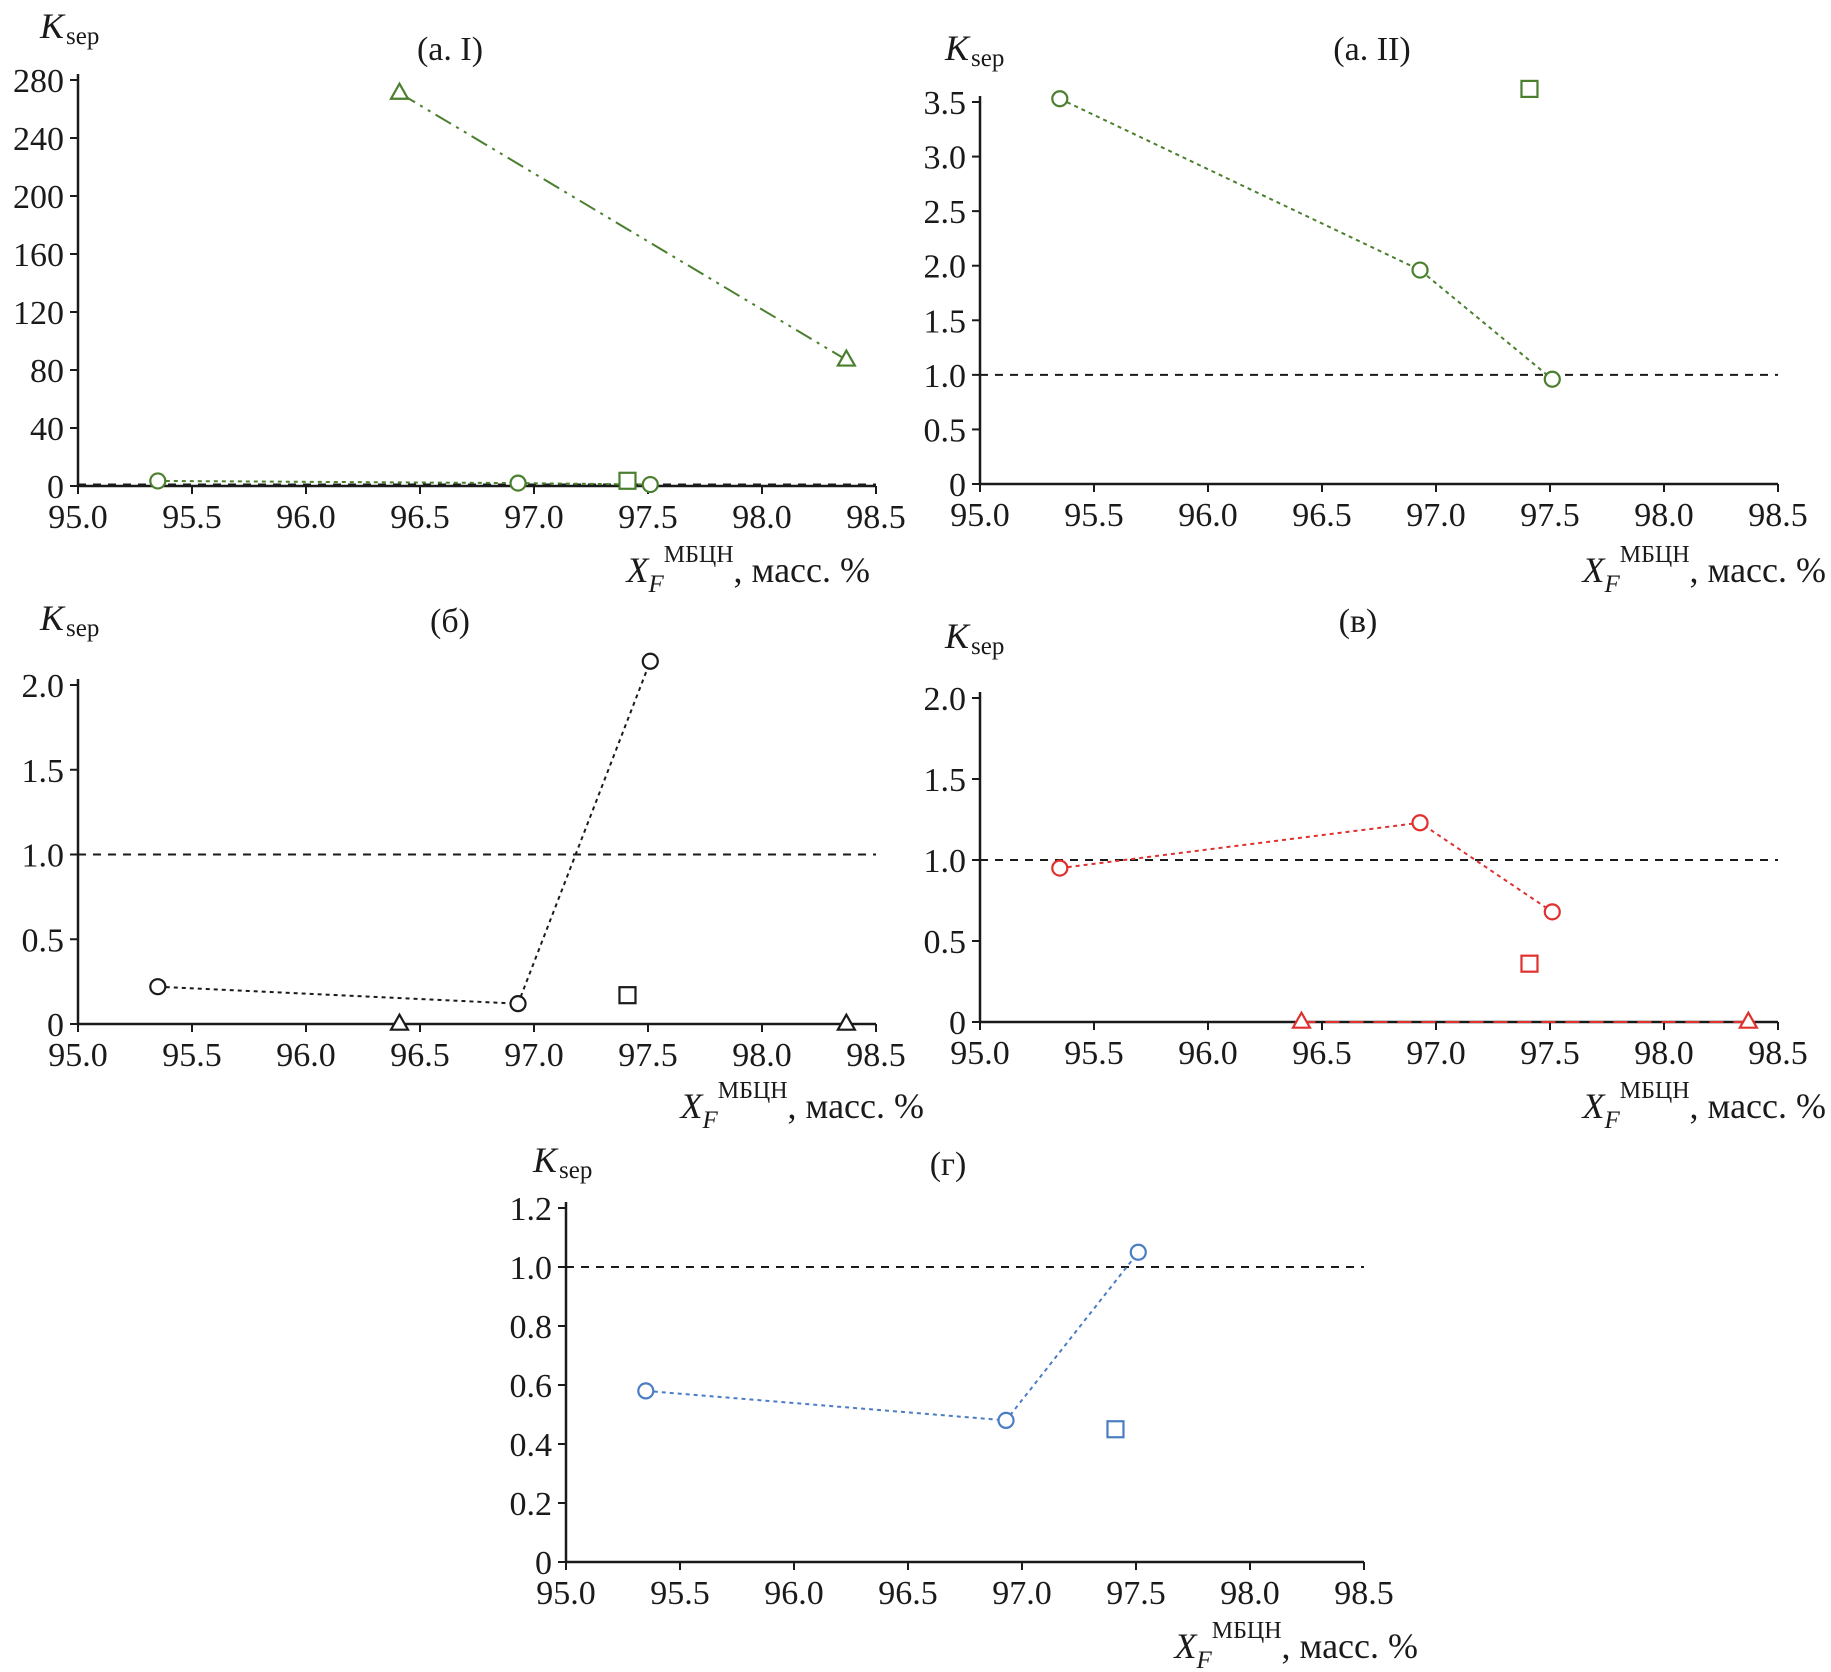  I want to click on panel-label: (б), so click(450, 621).